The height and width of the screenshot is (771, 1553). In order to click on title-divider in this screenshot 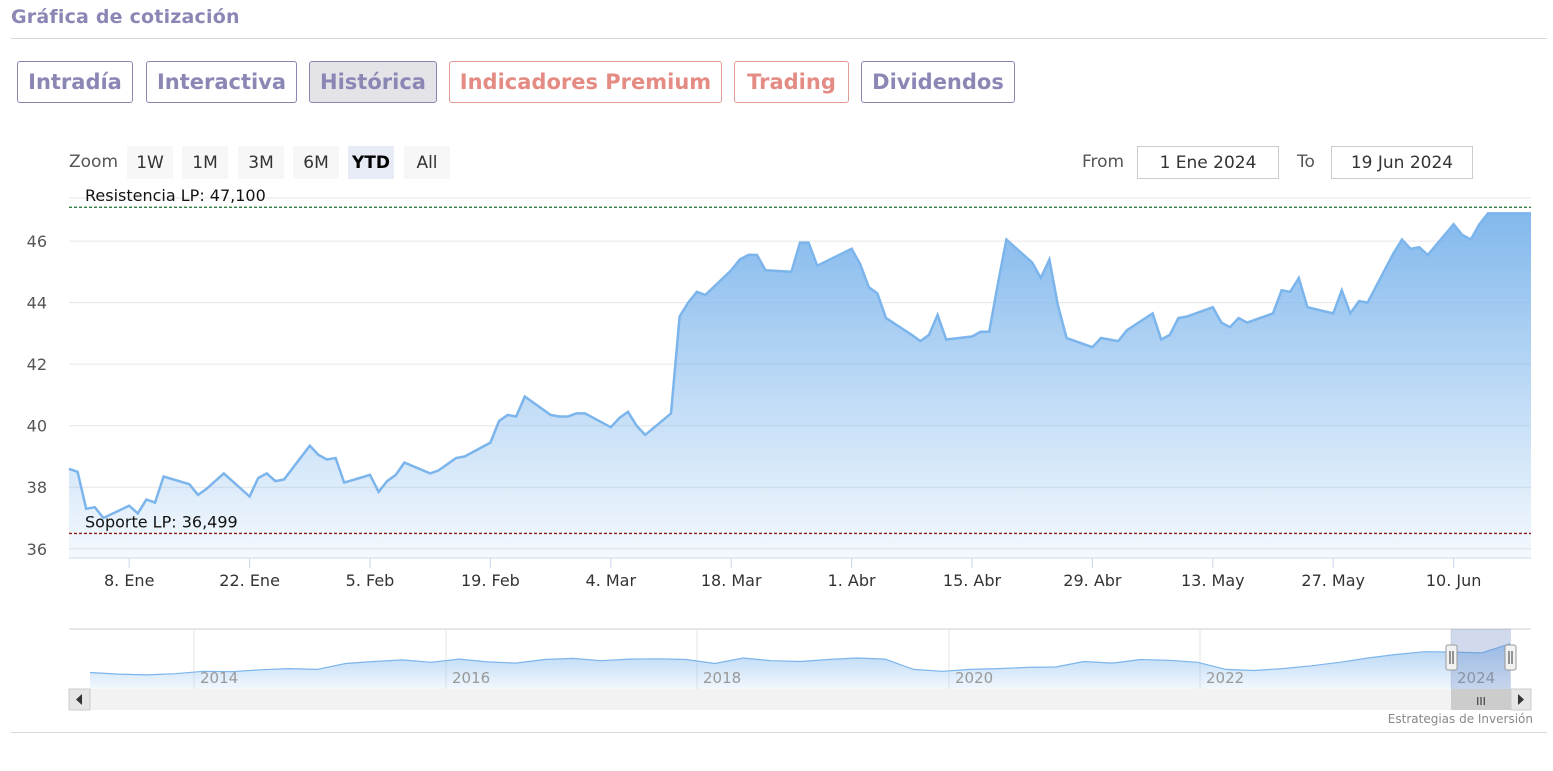, I will do `click(779, 38)`.